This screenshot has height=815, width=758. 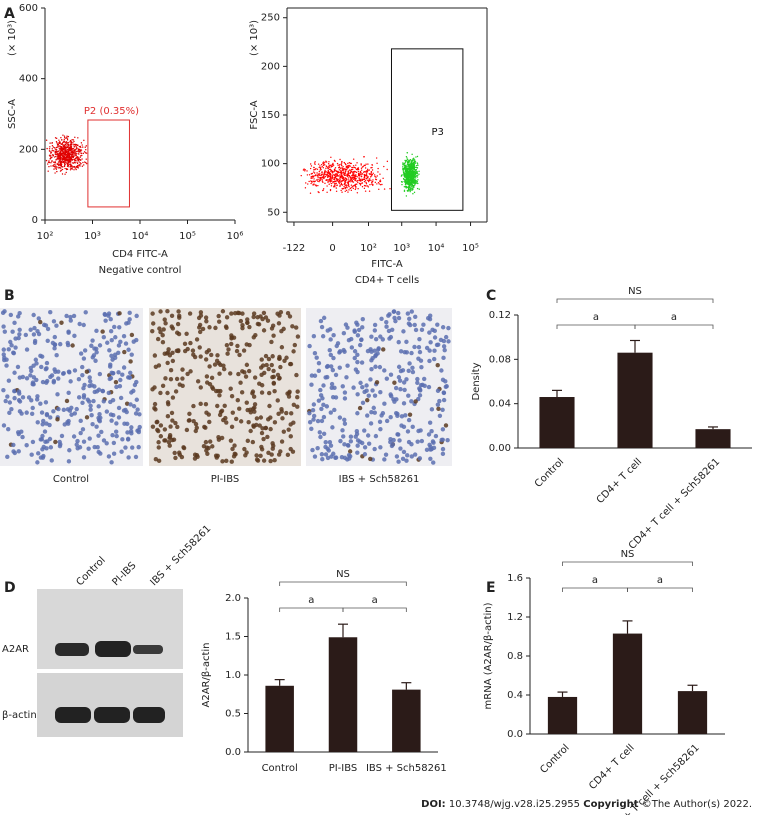 I want to click on y-tick-label: 1.6, so click(x=515, y=578).